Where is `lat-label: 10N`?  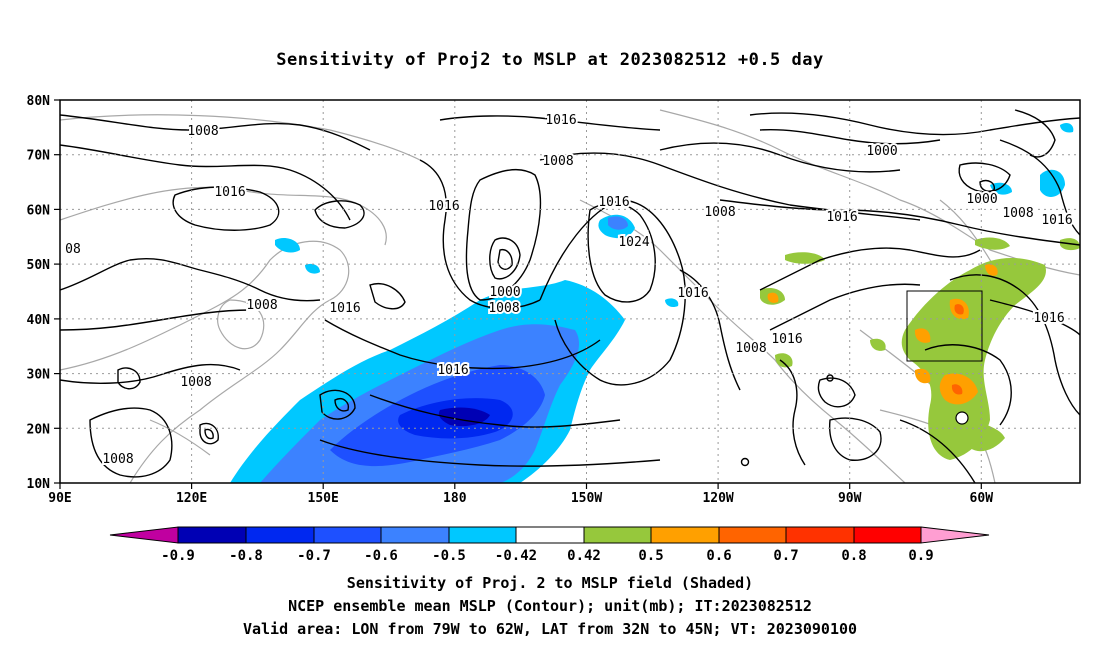 lat-label: 10N is located at coordinates (39, 484).